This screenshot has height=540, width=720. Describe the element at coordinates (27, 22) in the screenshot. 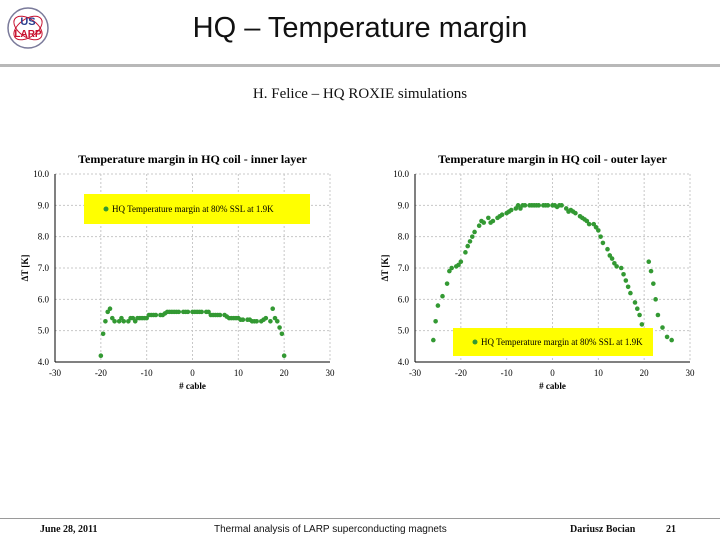

I see `logo-us: US` at that location.